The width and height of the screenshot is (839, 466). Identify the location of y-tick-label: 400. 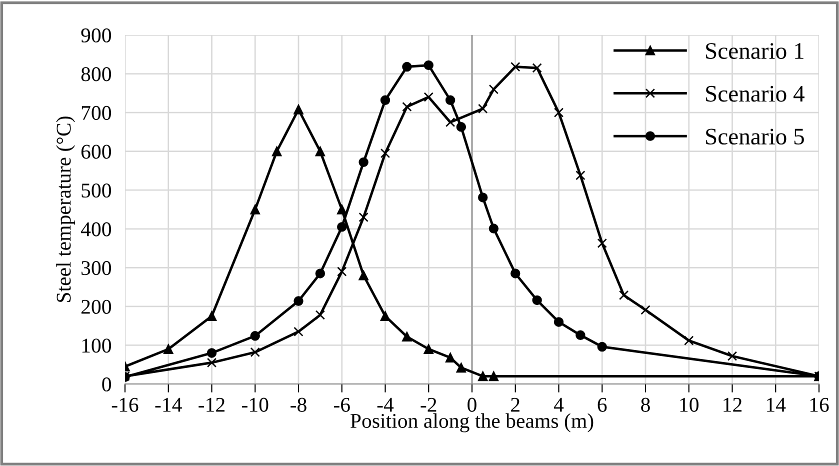
(96, 229).